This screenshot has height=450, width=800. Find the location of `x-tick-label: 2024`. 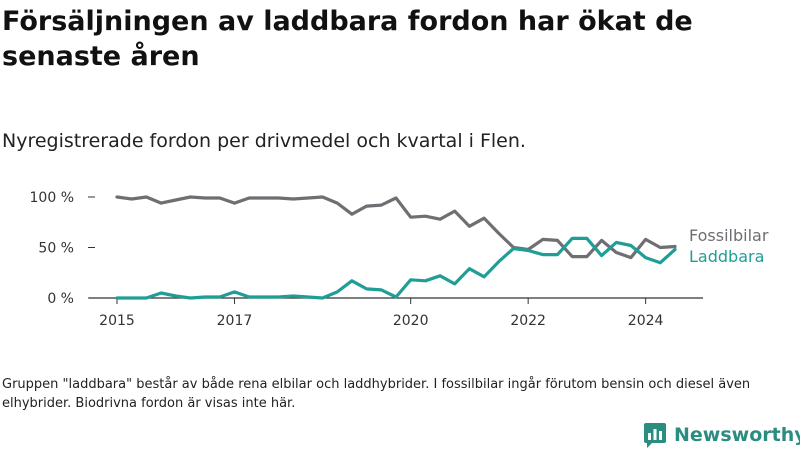

x-tick-label: 2024 is located at coordinates (646, 321).